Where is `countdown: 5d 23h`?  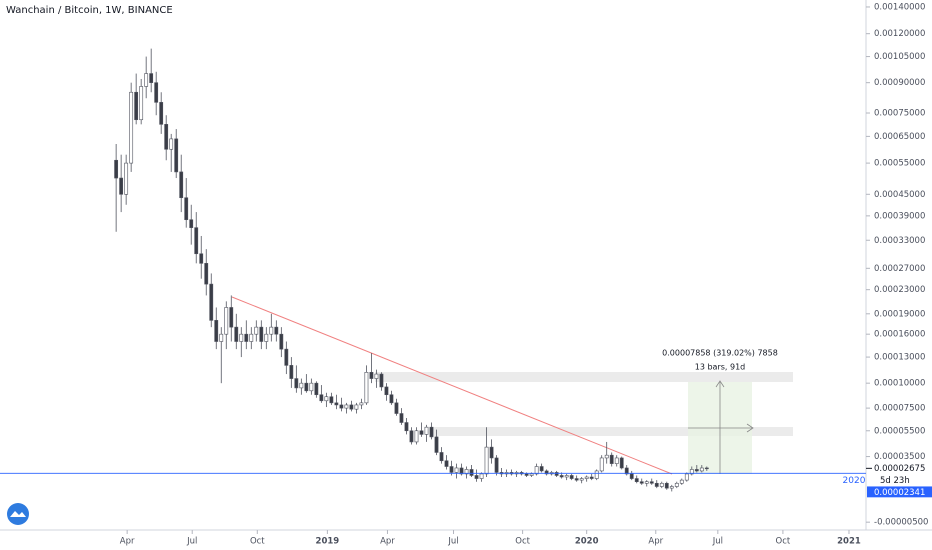 countdown: 5d 23h is located at coordinates (895, 481).